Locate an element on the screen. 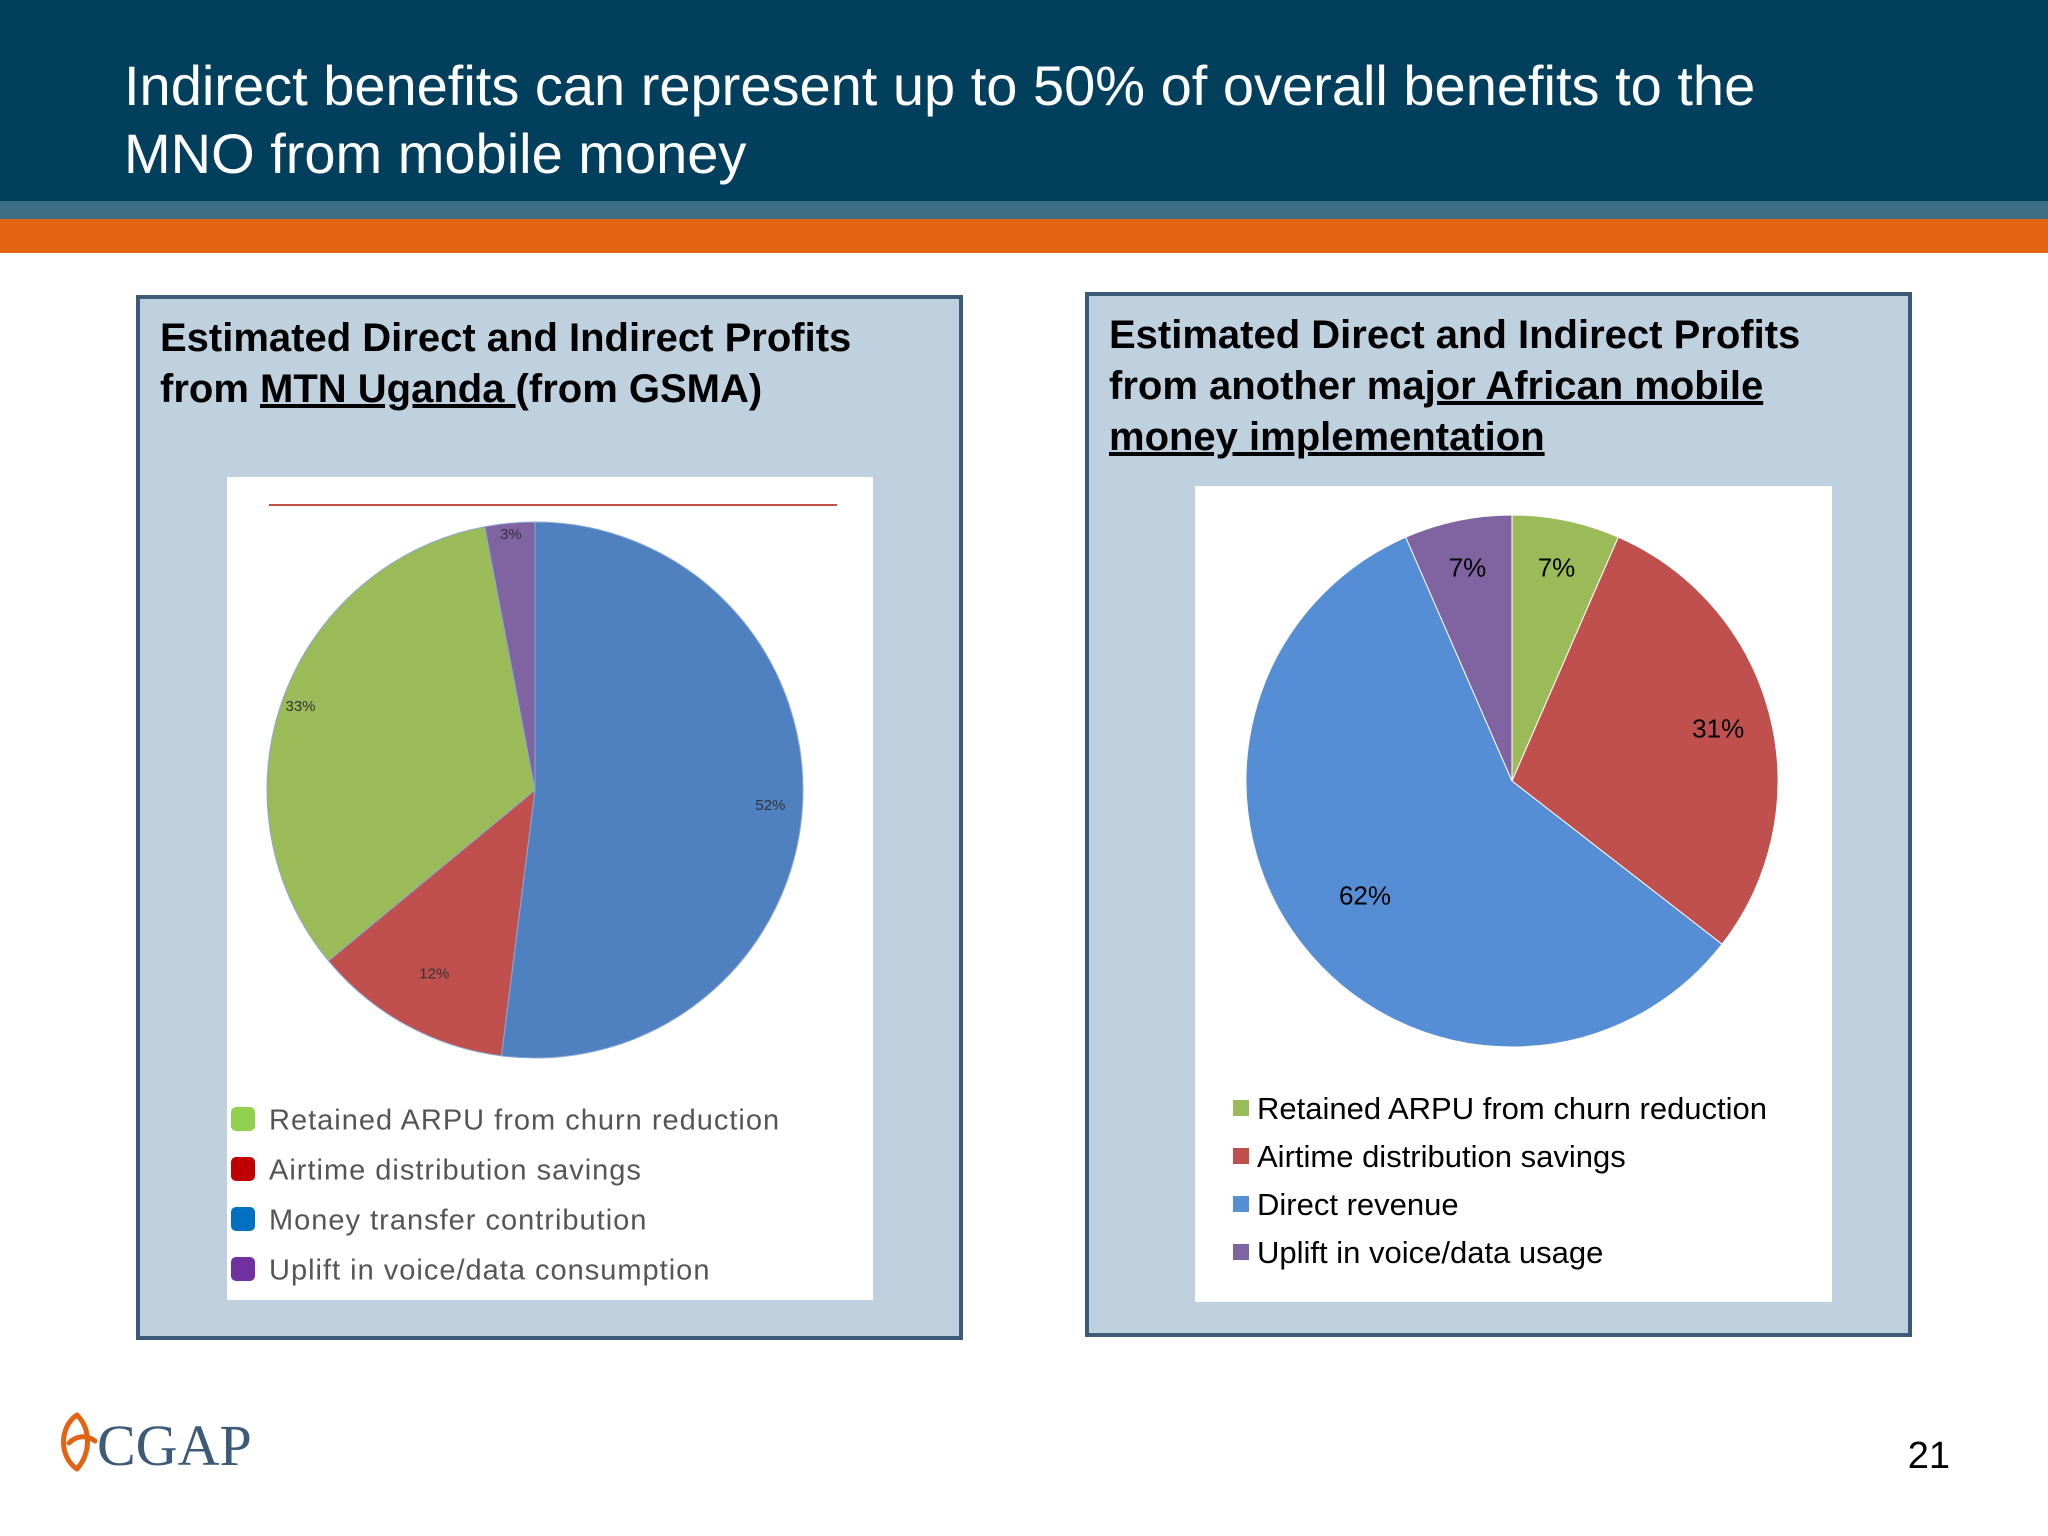 The height and width of the screenshot is (1536, 2048). legend-label: Money transfer contribution is located at coordinates (458, 1220).